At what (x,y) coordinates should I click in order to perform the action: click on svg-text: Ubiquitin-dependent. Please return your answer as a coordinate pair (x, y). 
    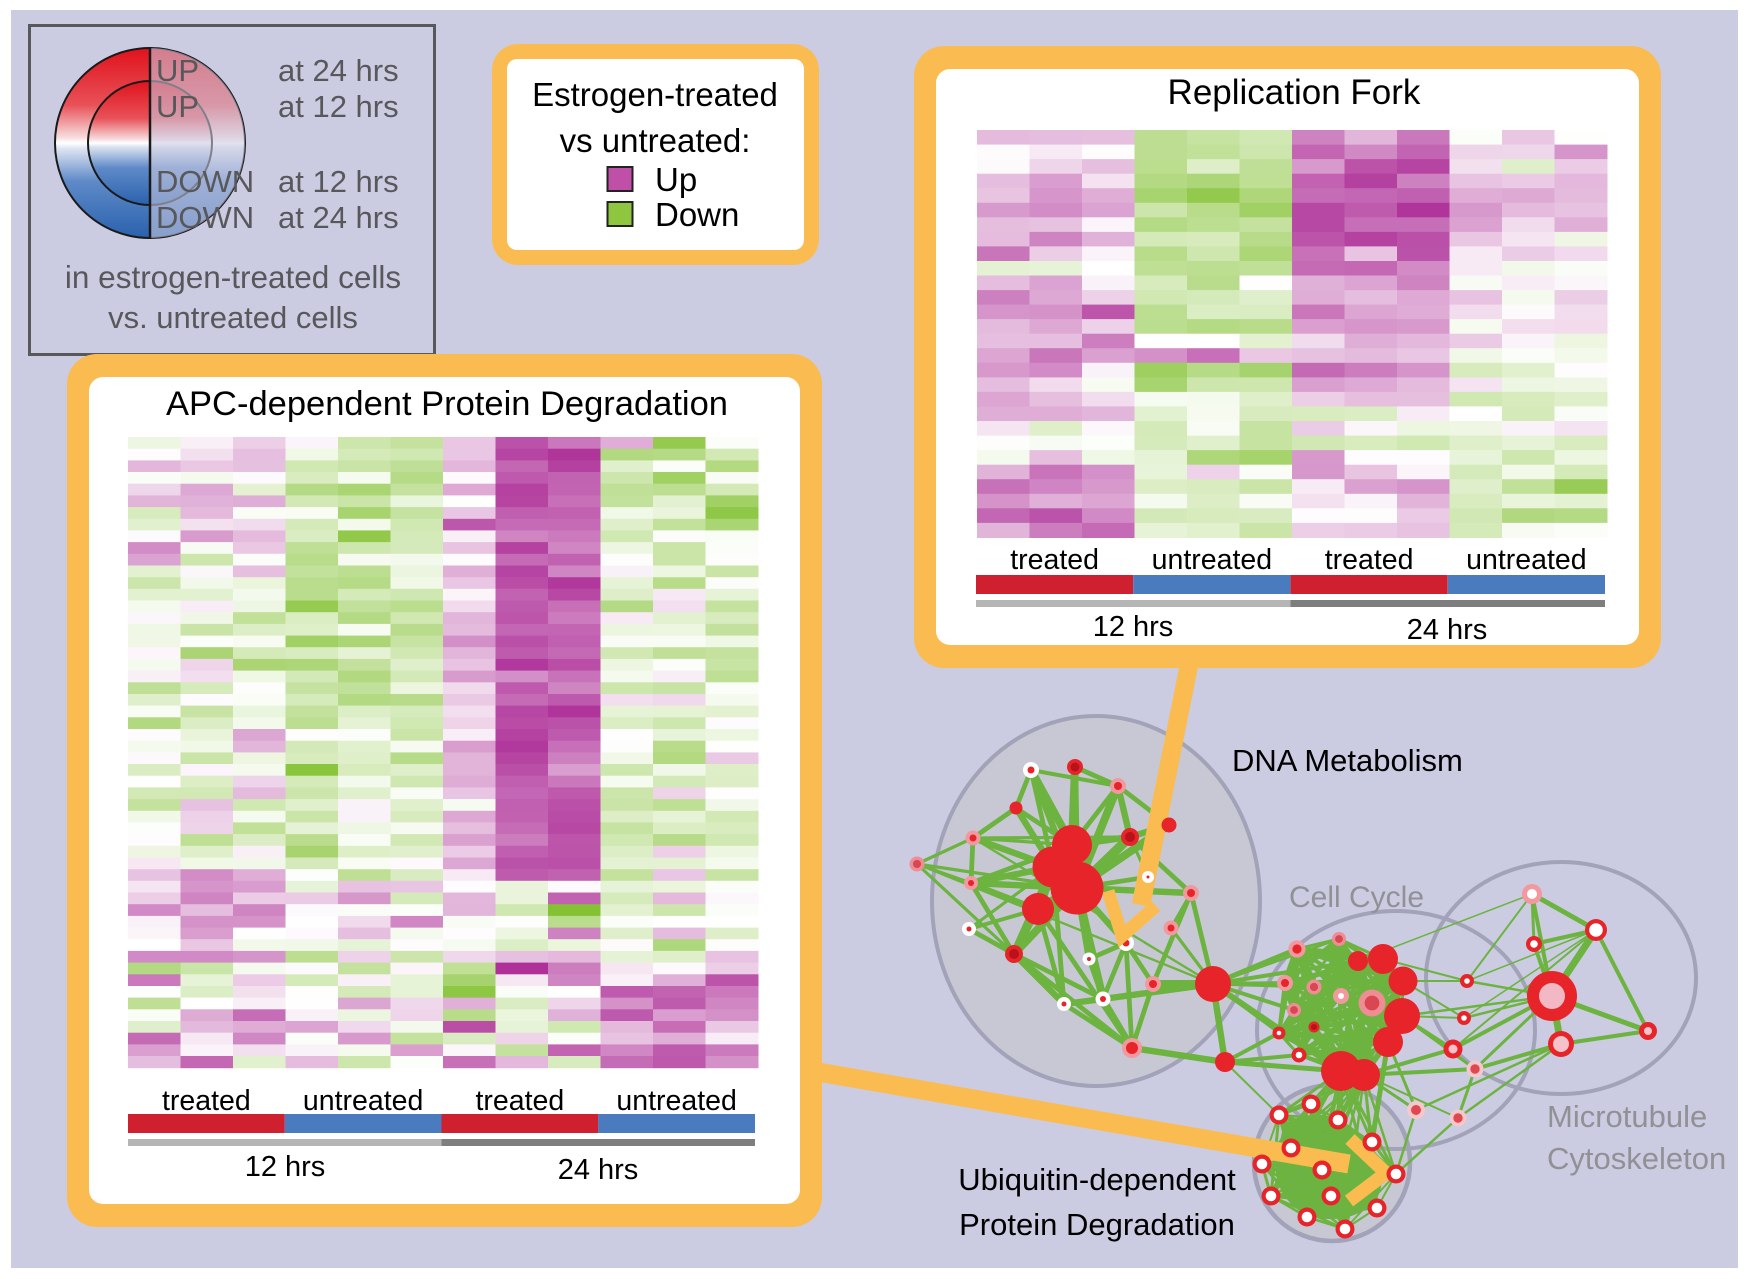
    Looking at the image, I should click on (1097, 1179).